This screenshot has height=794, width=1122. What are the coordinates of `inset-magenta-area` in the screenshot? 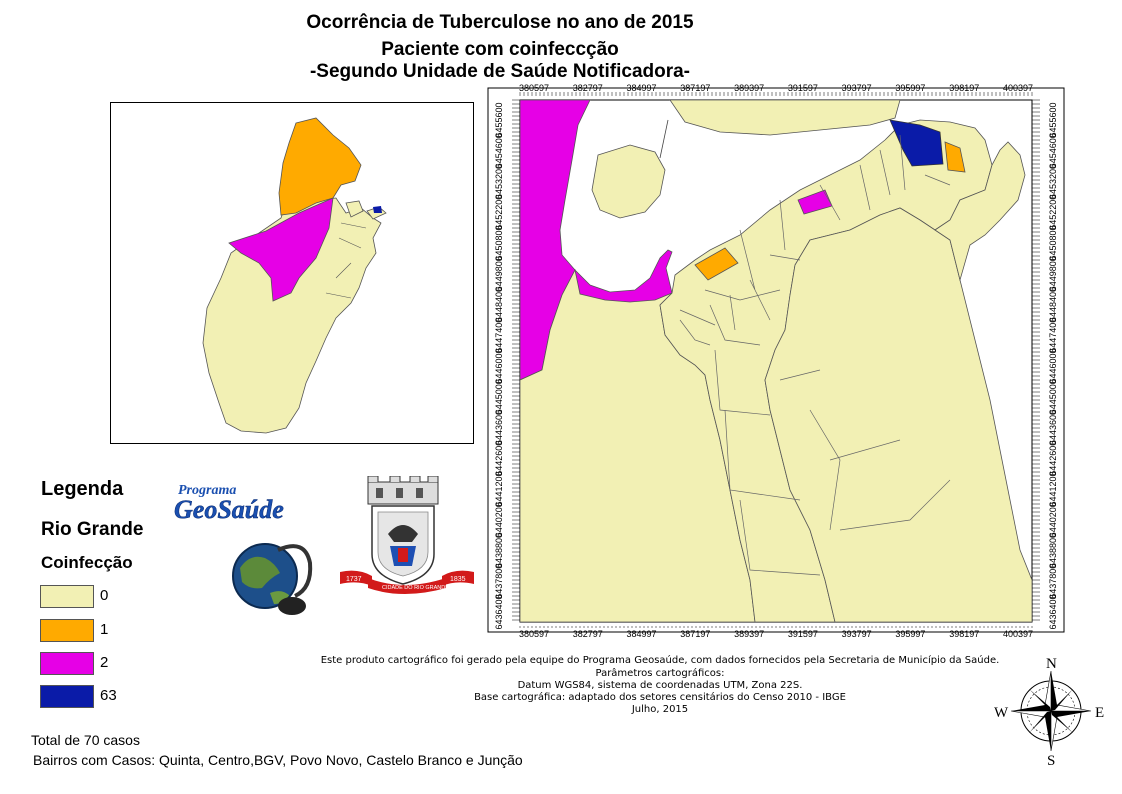 It's located at (281, 249).